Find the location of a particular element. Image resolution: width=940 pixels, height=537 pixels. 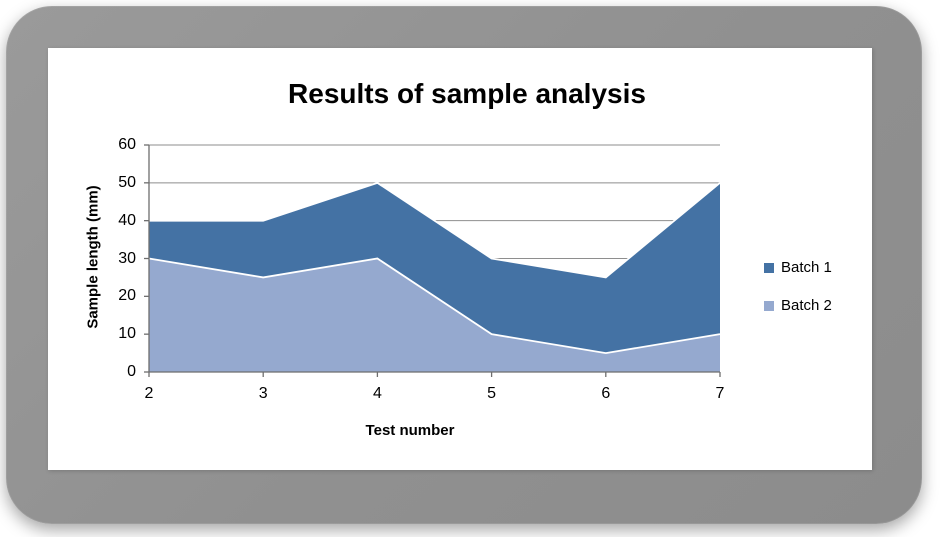

batch-1-edge is located at coordinates (435, 230).